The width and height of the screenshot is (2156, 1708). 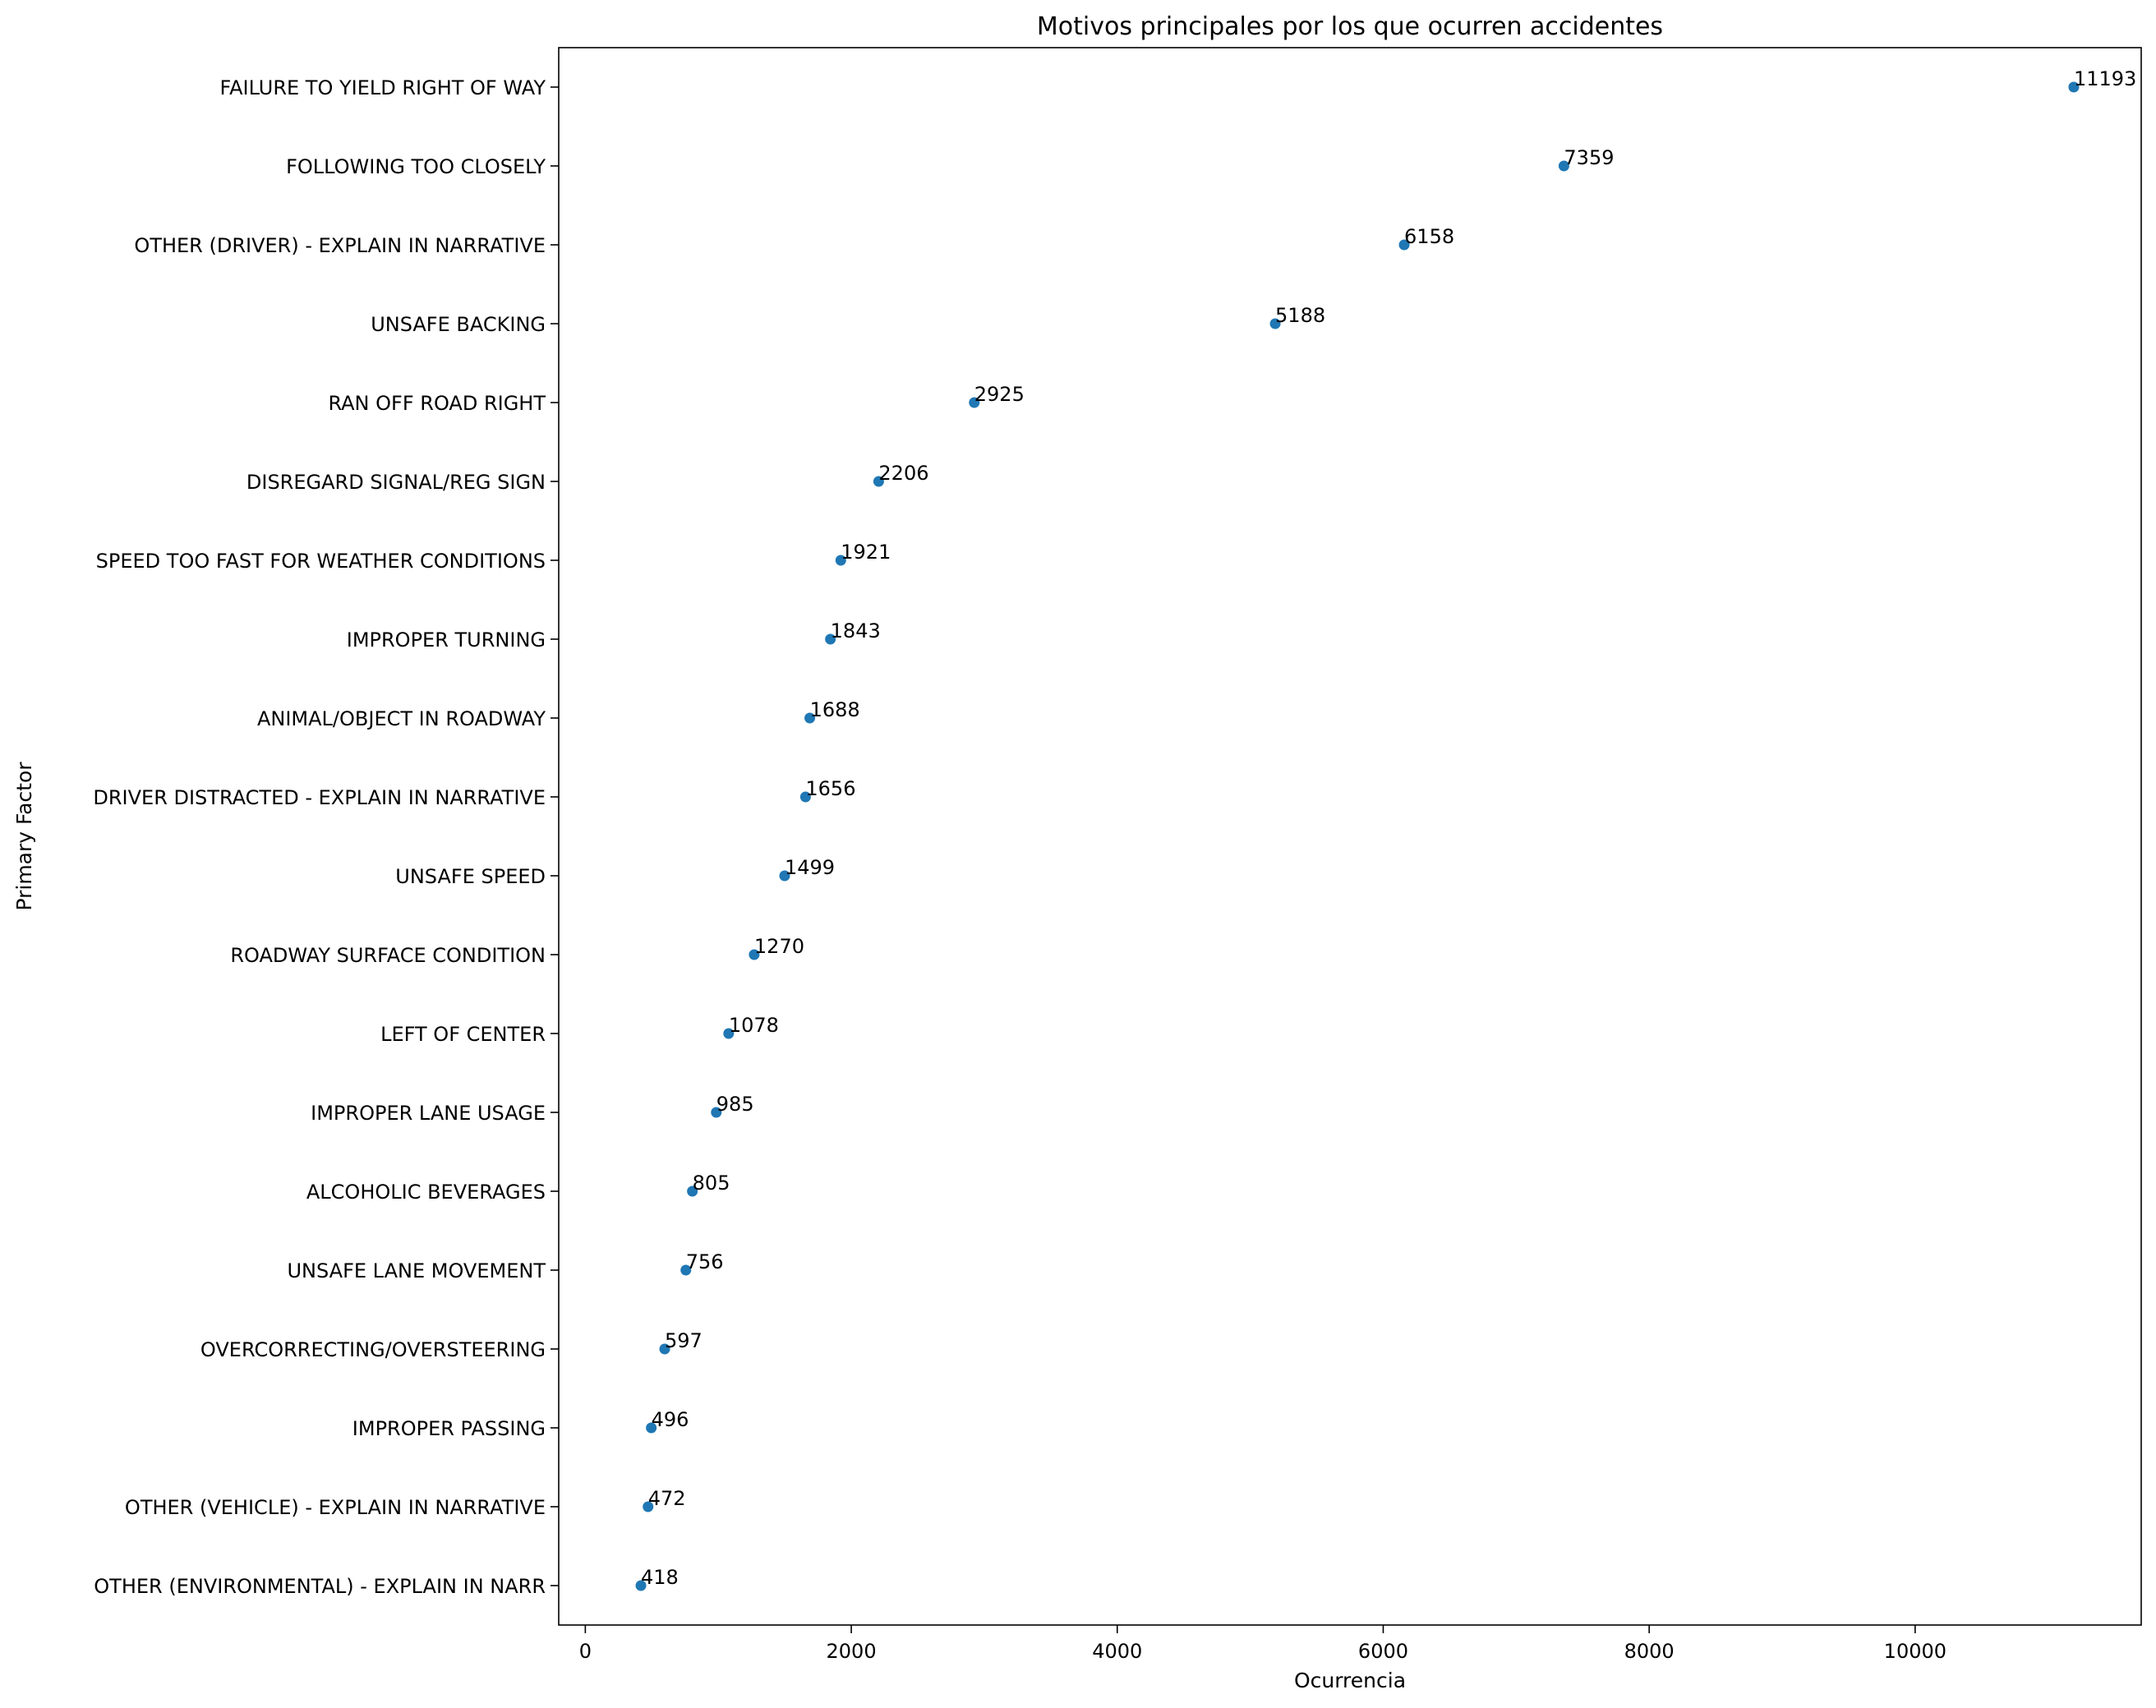 I want to click on y-tick-label: DRIVER DISTRACTED - EXPLAIN IN NARRATIVE, so click(x=319, y=797).